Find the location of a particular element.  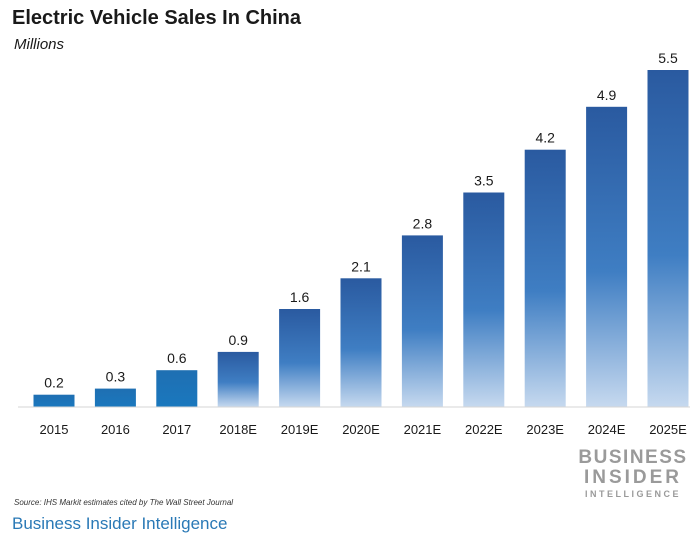

value-label-2024E: 4.9 is located at coordinates (607, 95).